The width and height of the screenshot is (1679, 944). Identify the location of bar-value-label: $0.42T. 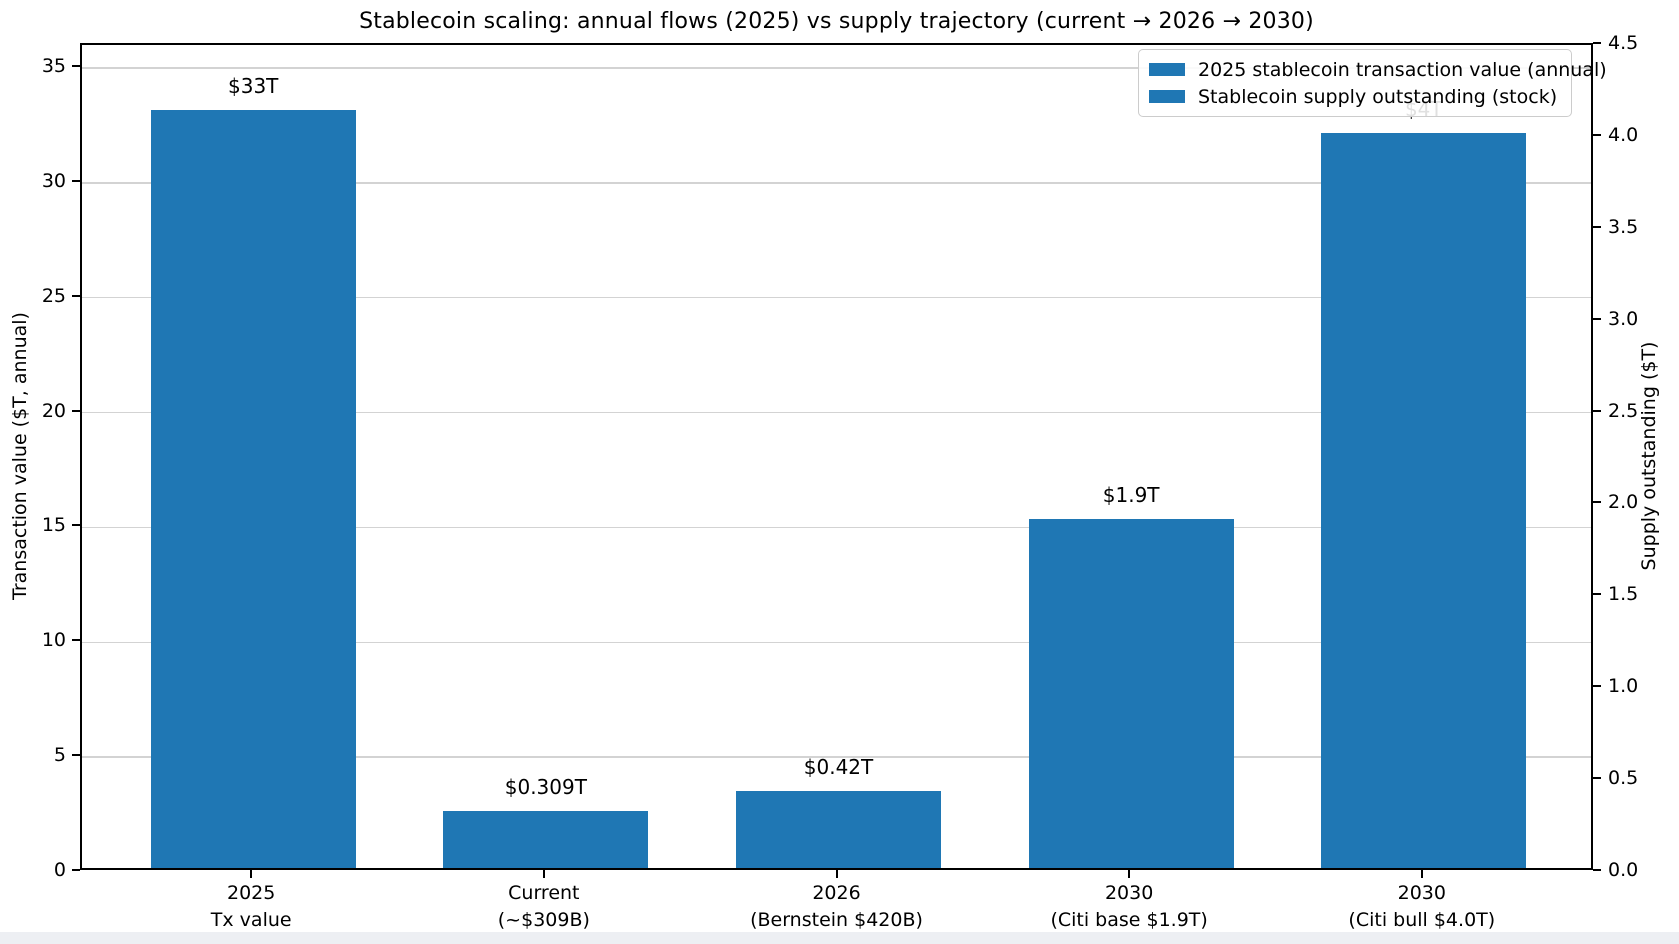
(838, 766).